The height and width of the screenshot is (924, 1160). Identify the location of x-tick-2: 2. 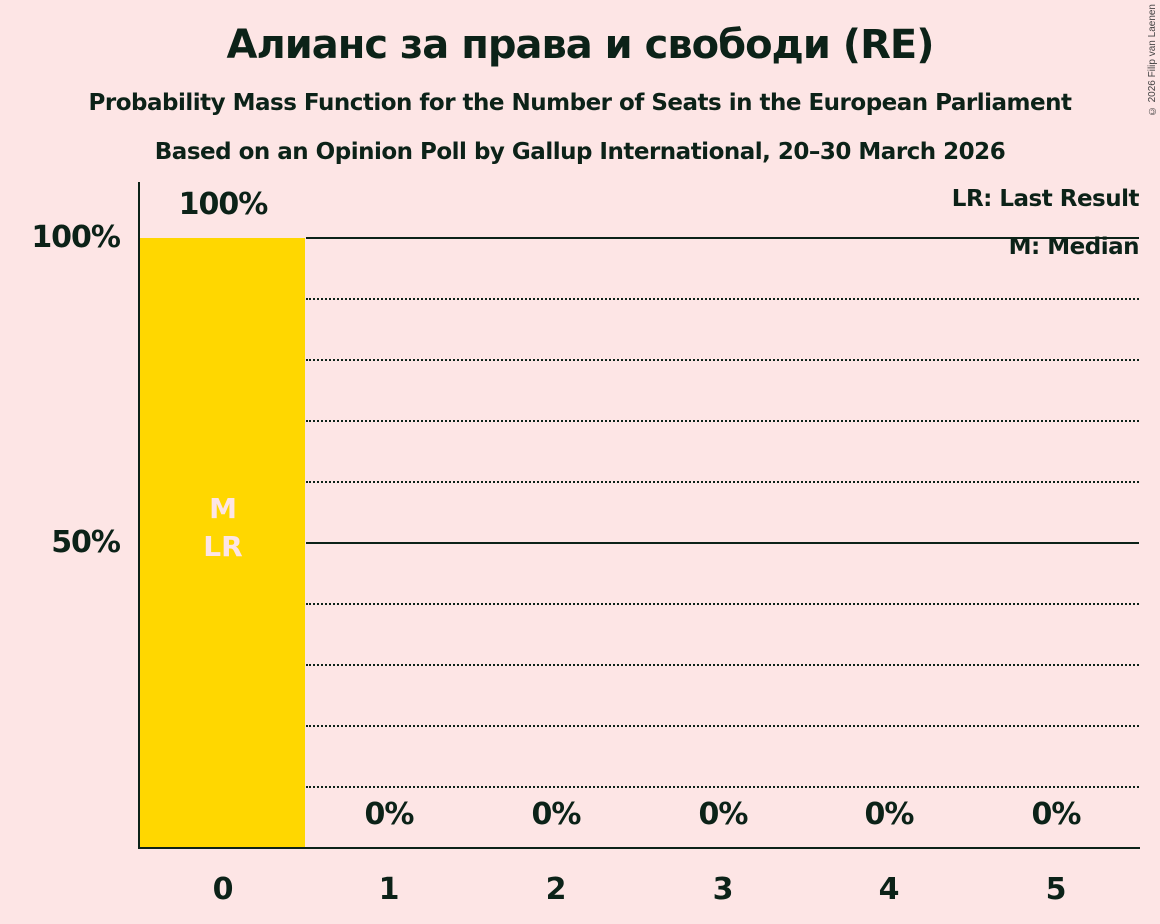
(556, 889).